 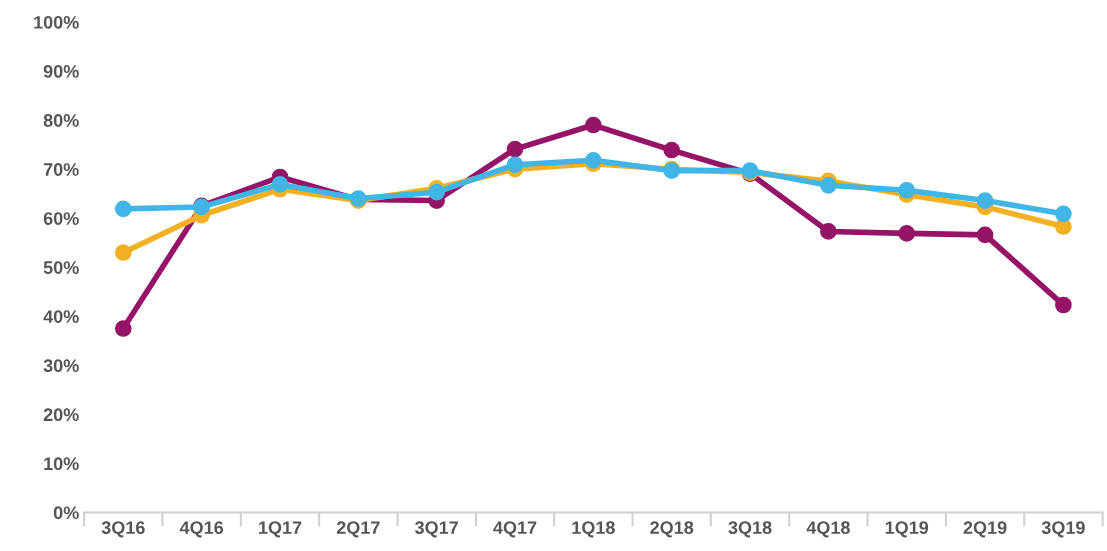 I want to click on x-tick-label: 3Q18, so click(x=750, y=529).